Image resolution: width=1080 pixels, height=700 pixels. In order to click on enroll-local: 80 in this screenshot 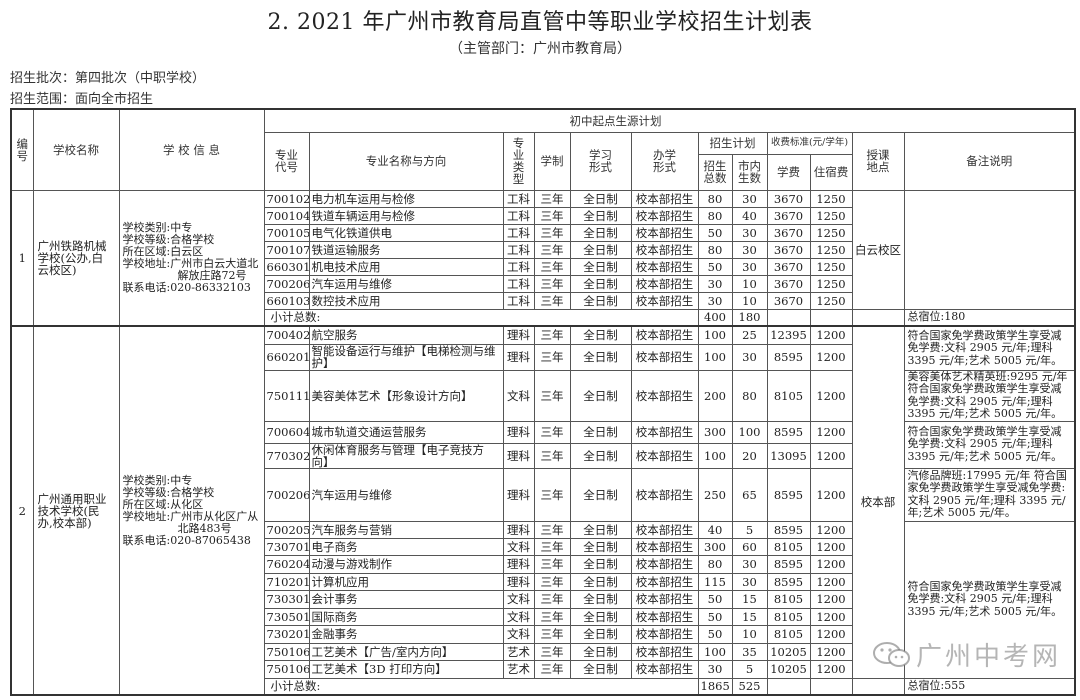, I will do `click(749, 395)`.